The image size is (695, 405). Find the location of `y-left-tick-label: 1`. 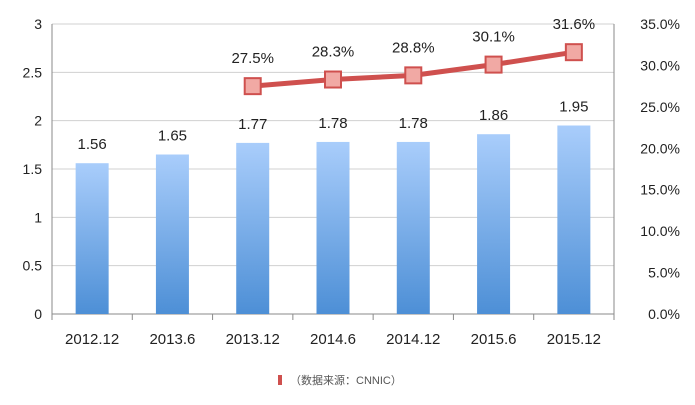

y-left-tick-label: 1 is located at coordinates (38, 217).